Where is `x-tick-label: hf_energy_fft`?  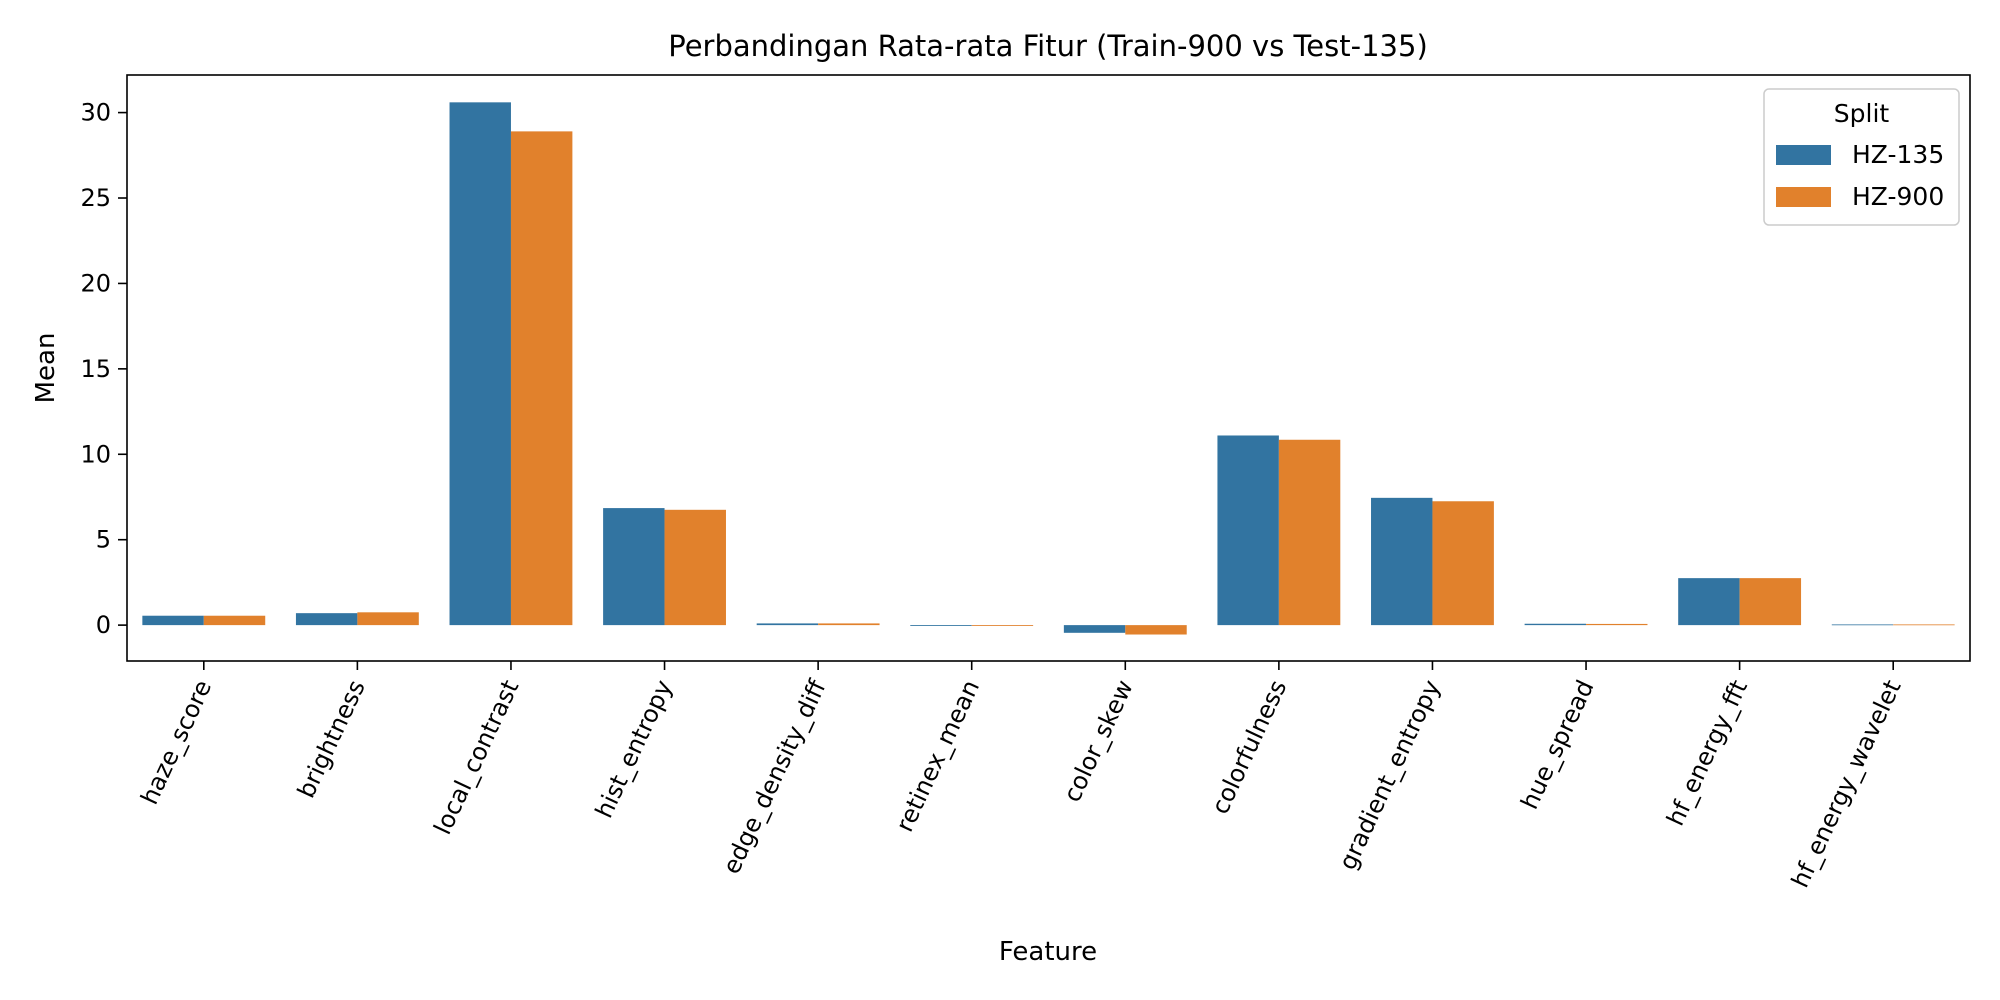 x-tick-label: hf_energy_fft is located at coordinates (1707, 753).